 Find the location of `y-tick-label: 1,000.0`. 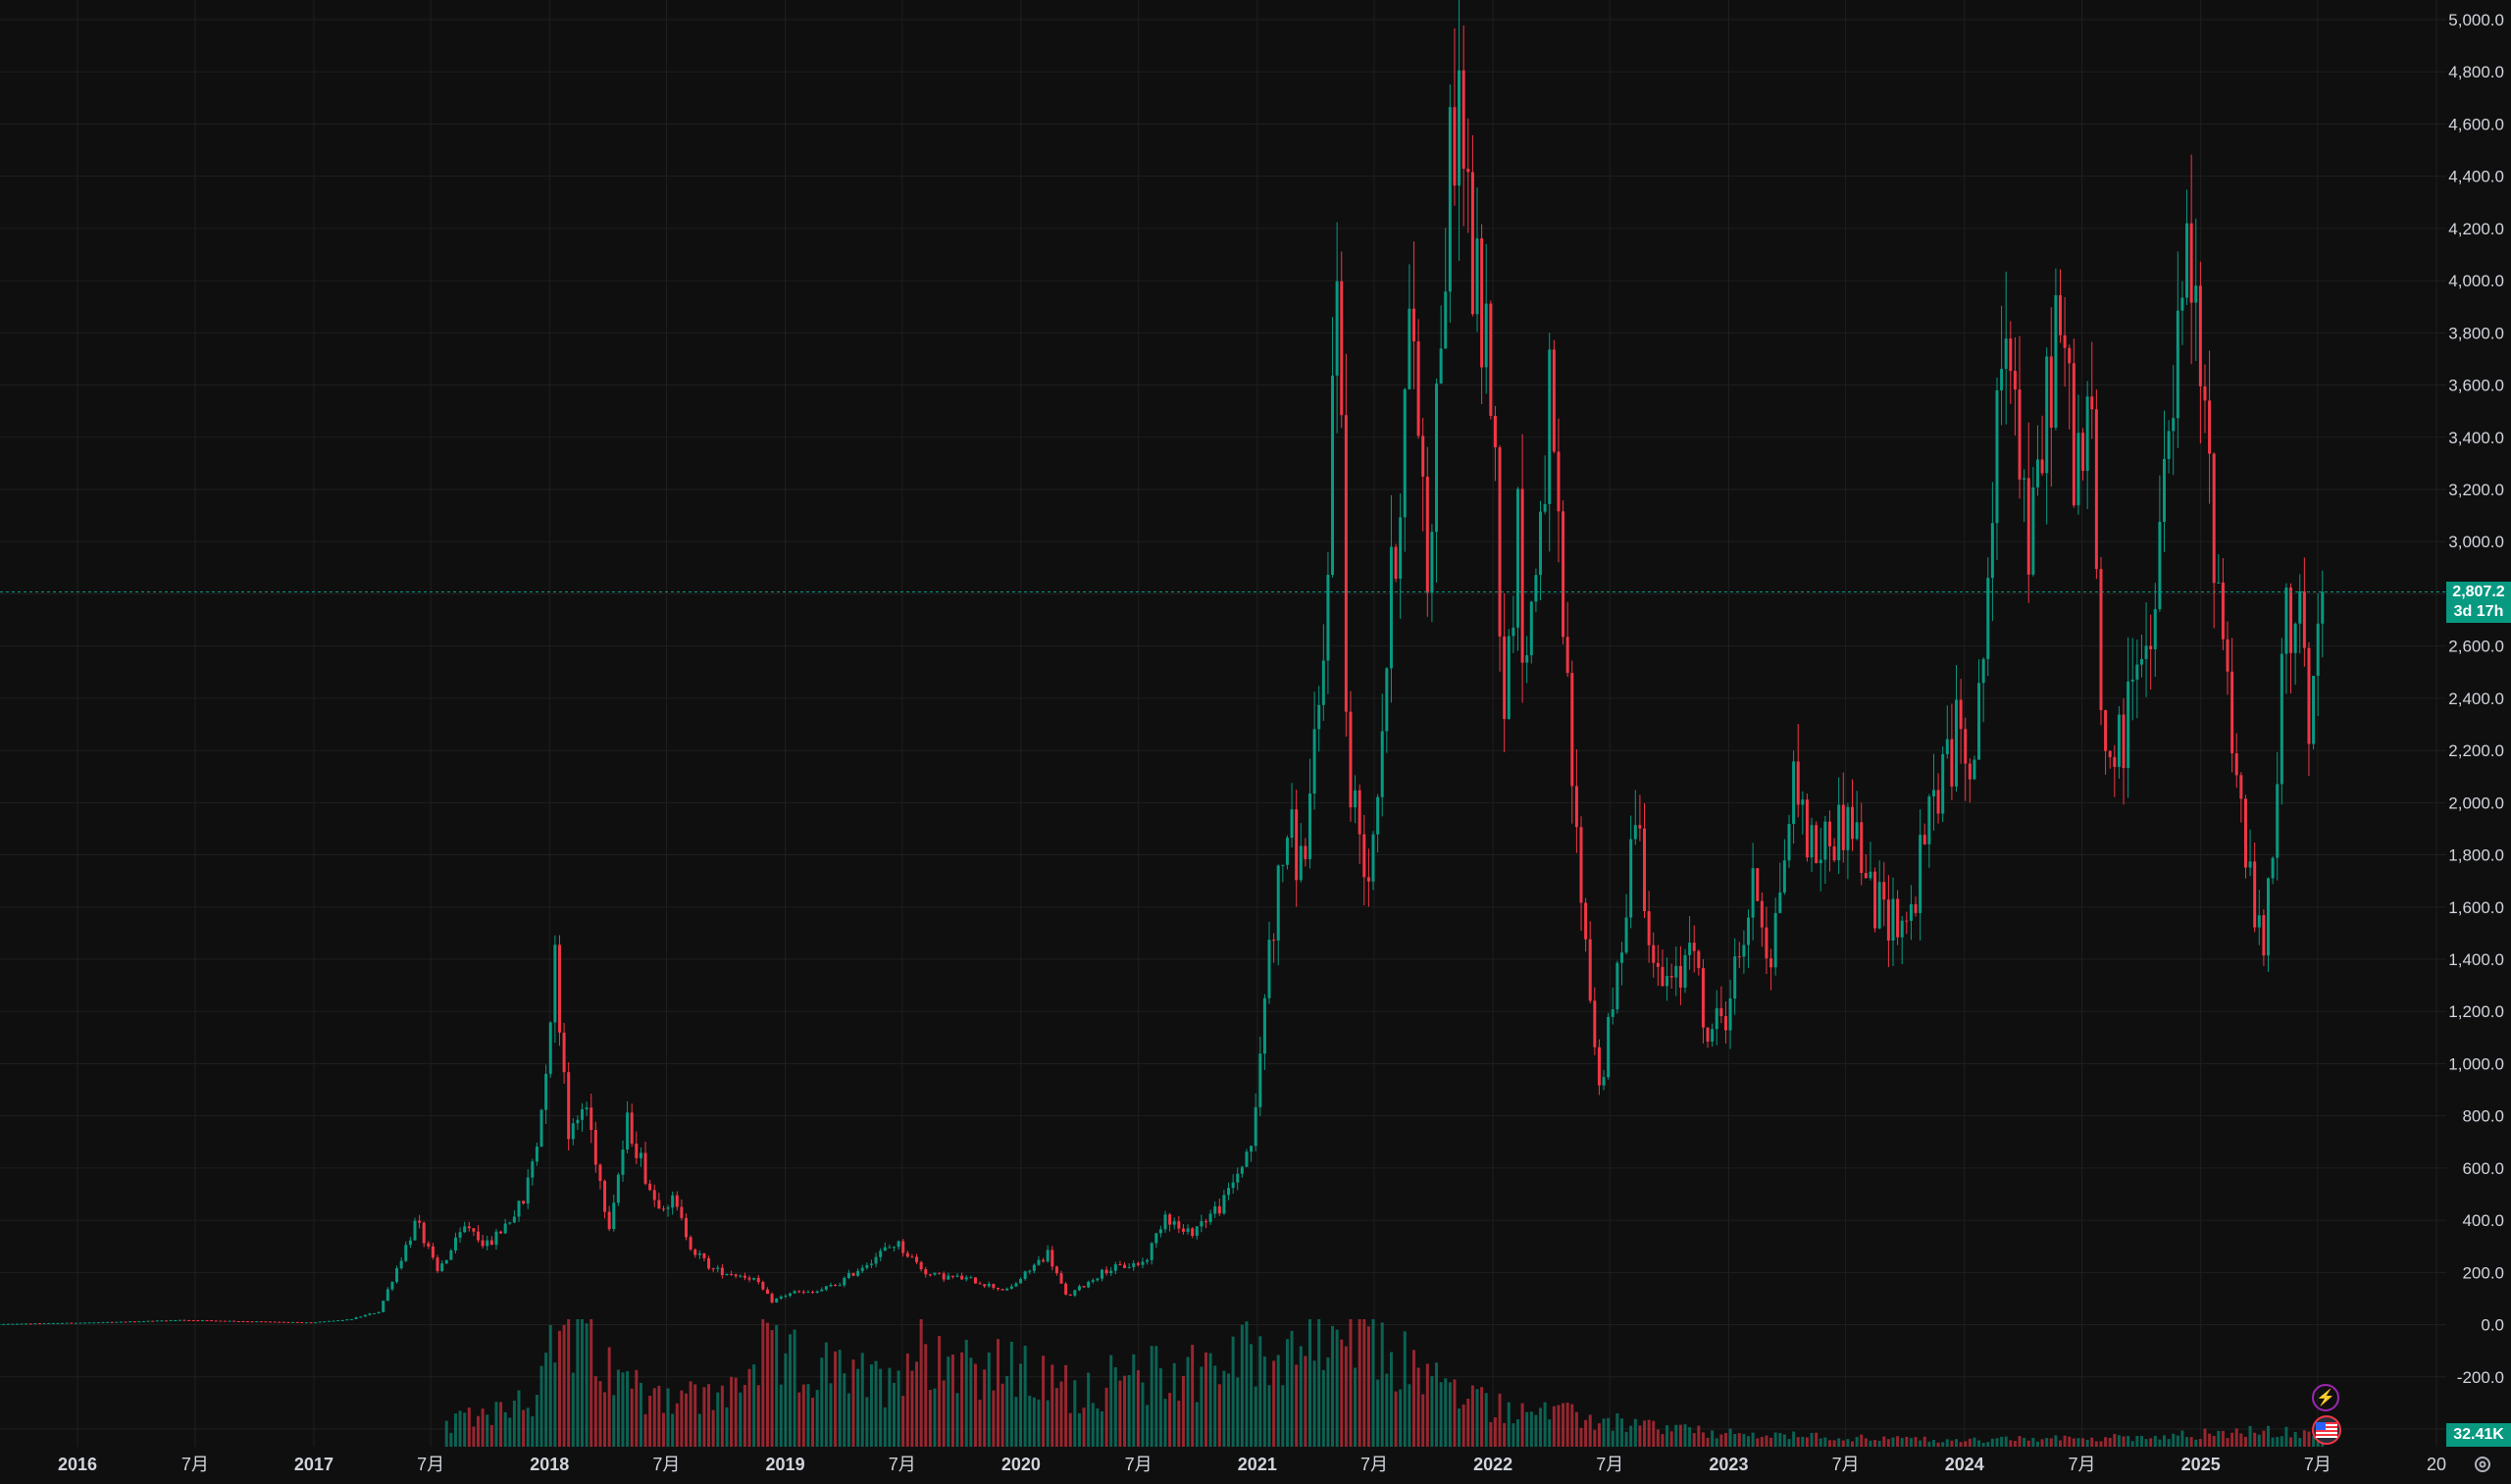

y-tick-label: 1,000.0 is located at coordinates (2476, 1063).